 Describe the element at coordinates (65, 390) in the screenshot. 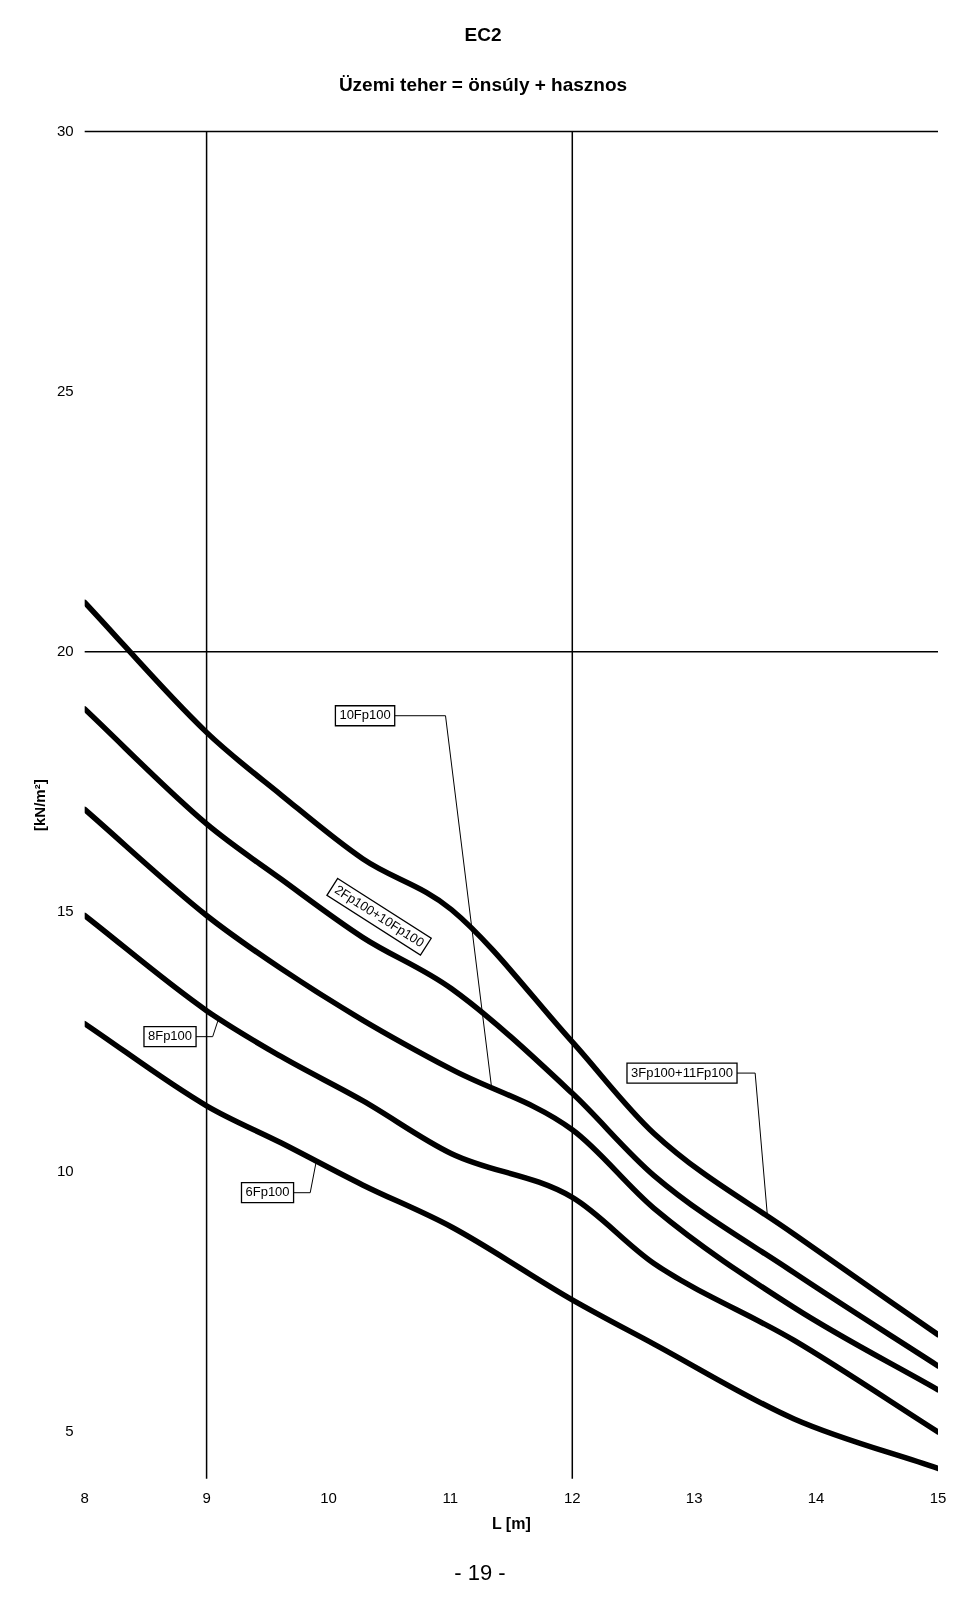

I see `y-tick-label: 25` at that location.